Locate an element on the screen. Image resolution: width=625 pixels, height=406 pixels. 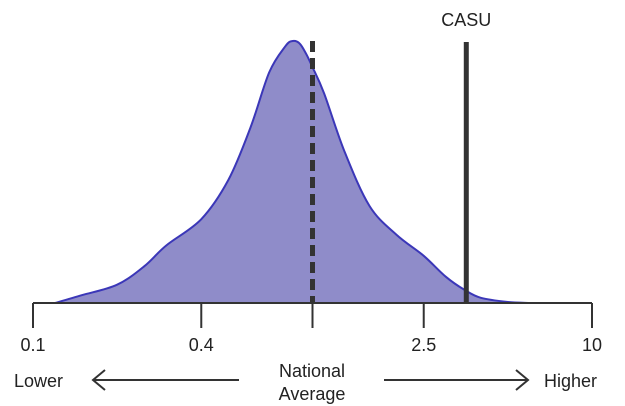
left-arrow-icon is located at coordinates (165, 380).